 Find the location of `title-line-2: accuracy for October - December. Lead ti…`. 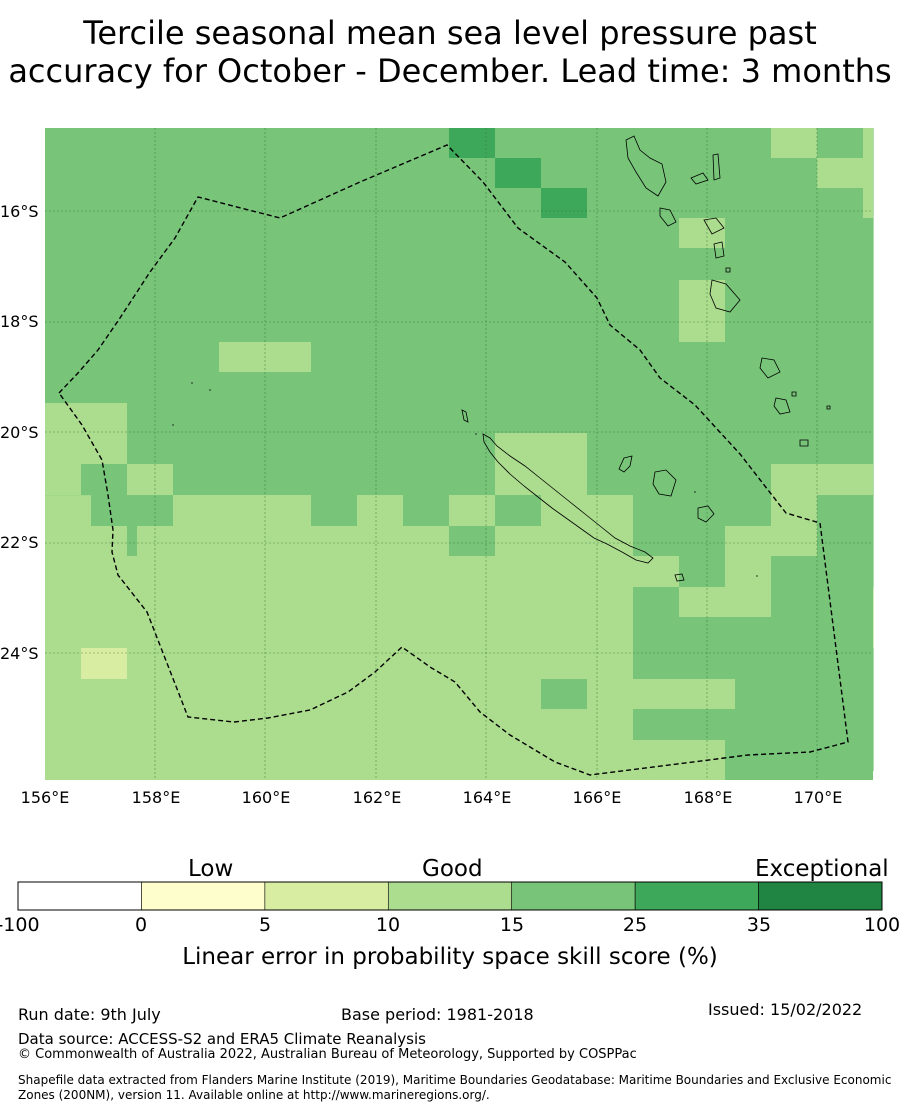

title-line-2: accuracy for October - December. Lead ti… is located at coordinates (450, 71).